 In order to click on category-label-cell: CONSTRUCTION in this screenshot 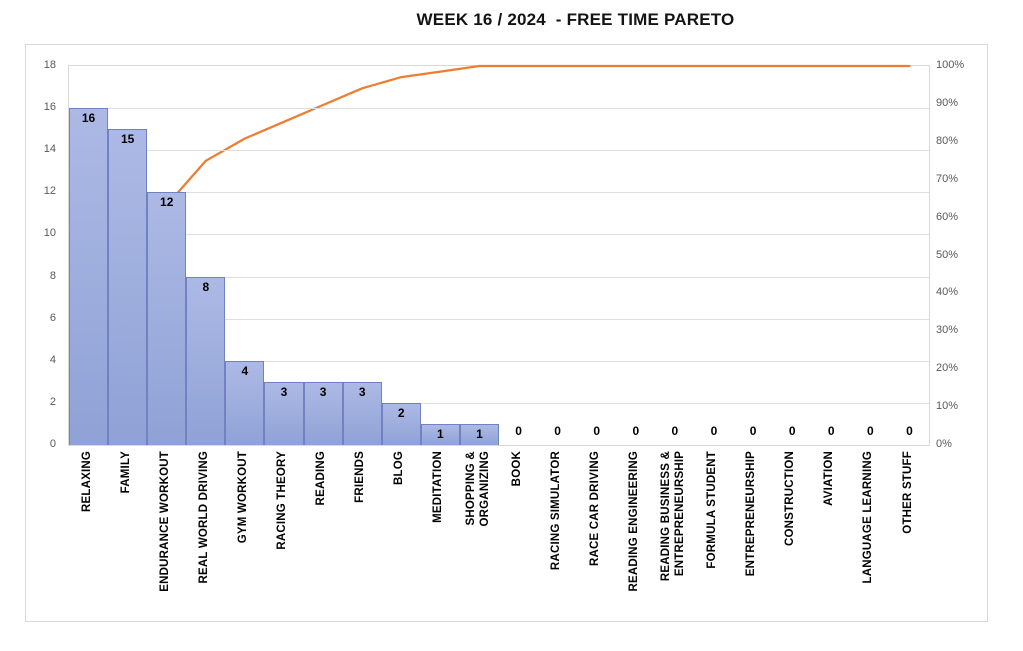, I will do `click(791, 539)`.